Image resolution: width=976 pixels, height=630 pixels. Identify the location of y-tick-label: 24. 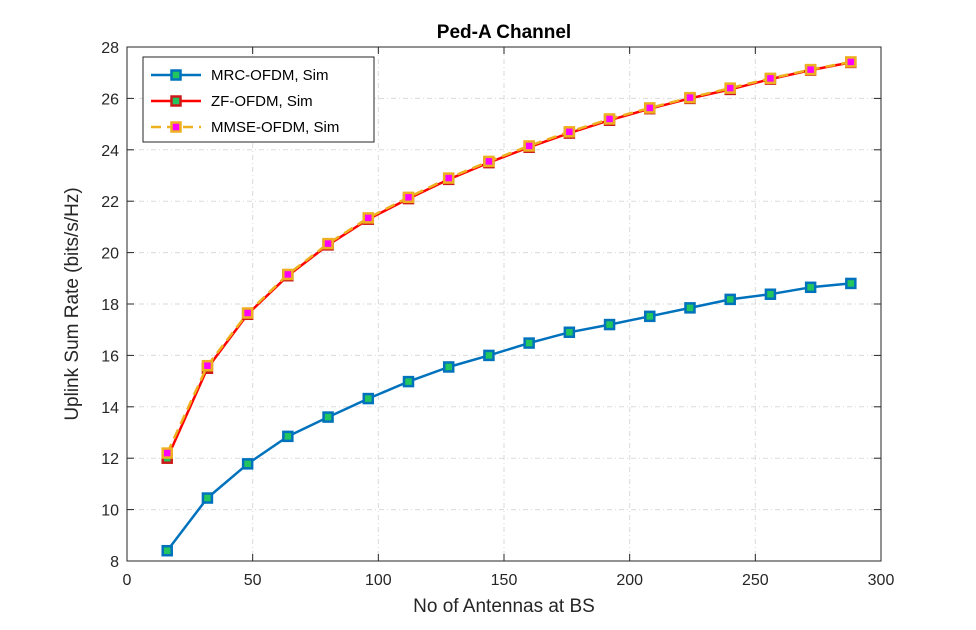
(110, 151).